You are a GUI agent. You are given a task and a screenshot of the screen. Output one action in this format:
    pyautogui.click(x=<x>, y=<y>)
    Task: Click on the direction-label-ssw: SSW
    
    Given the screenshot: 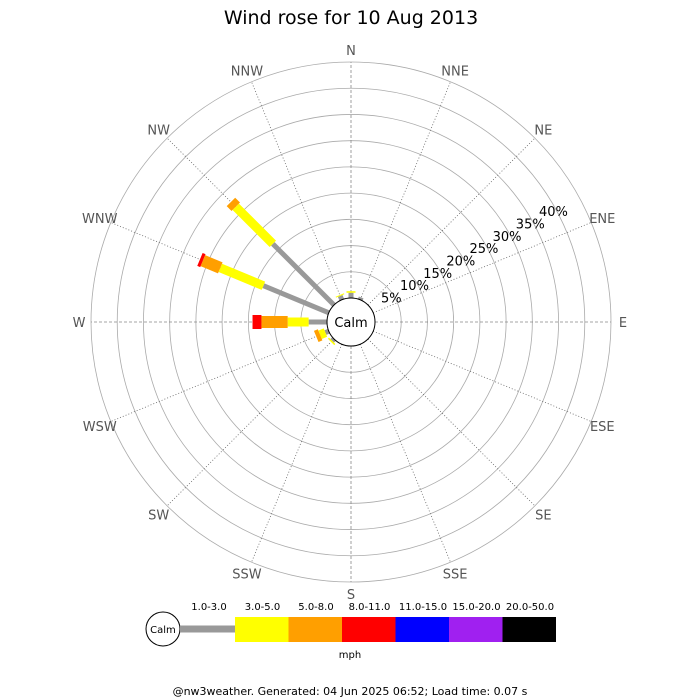 What is the action you would take?
    pyautogui.click(x=247, y=574)
    